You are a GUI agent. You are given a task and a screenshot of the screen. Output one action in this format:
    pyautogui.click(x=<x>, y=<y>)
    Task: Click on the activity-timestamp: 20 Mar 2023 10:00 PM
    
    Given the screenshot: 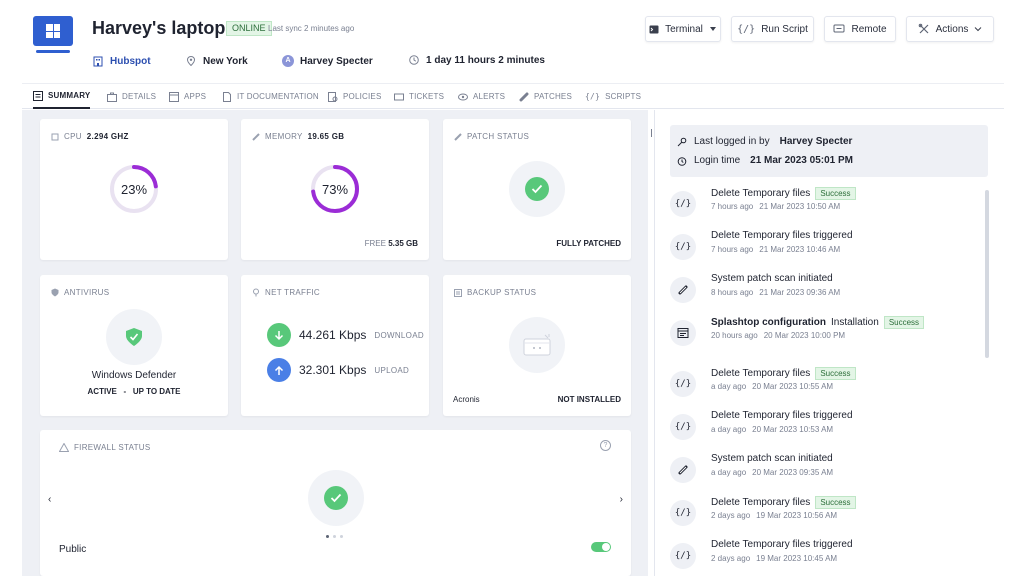 What is the action you would take?
    pyautogui.click(x=804, y=335)
    